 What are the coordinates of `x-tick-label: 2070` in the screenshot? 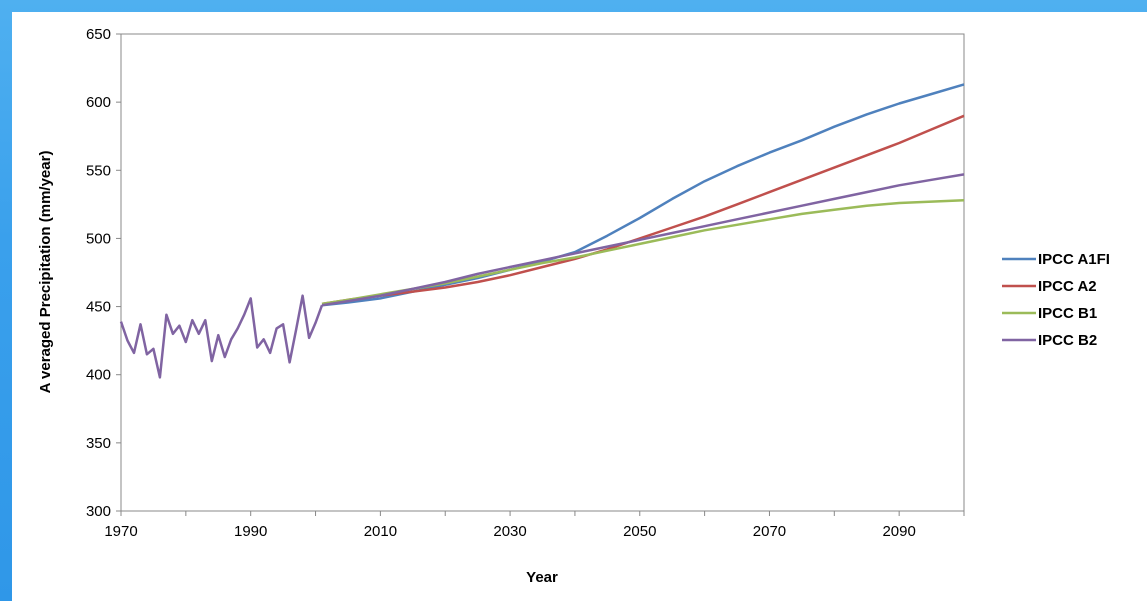 It's located at (769, 531).